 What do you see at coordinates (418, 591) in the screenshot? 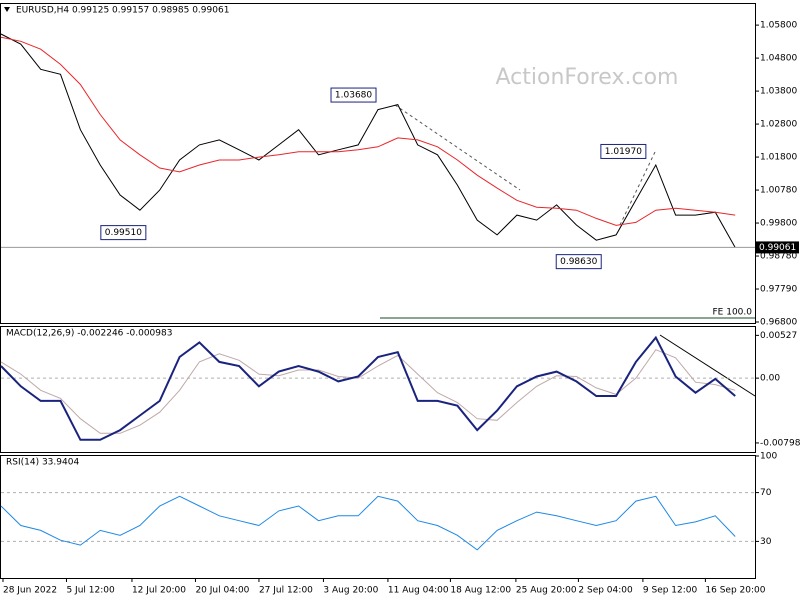
I see `x-tick-label: 11 Aug 04:00` at bounding box center [418, 591].